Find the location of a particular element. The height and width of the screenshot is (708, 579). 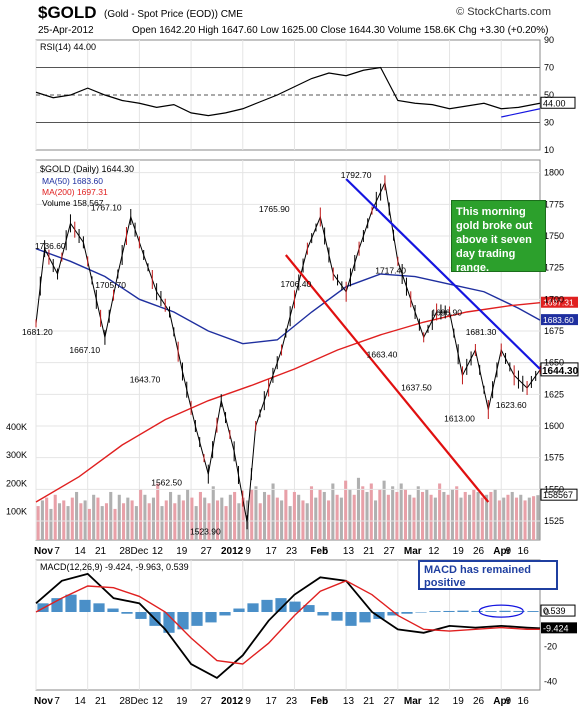

macd-last-label: -9.424 is located at coordinates (556, 628).